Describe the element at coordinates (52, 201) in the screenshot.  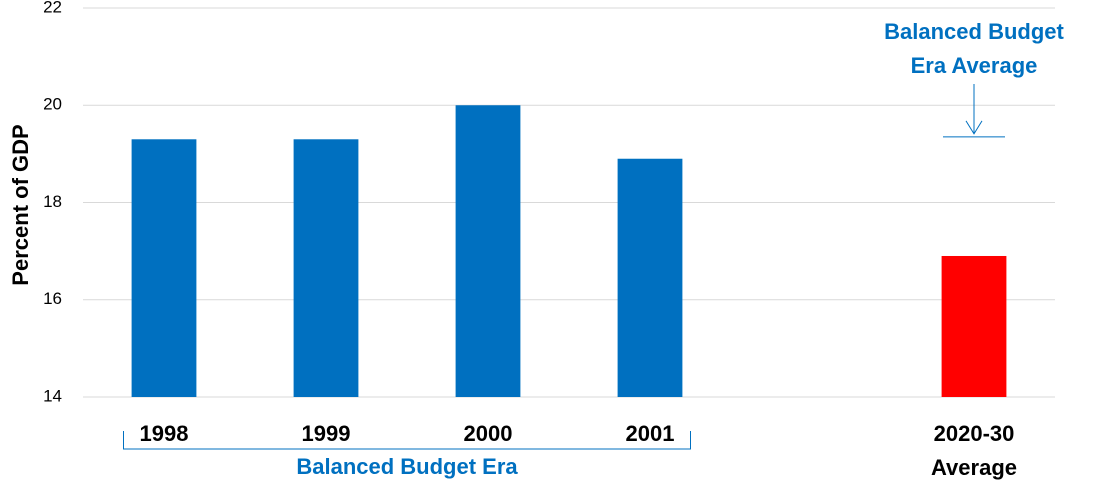
I see `y-tick-label: 18` at that location.